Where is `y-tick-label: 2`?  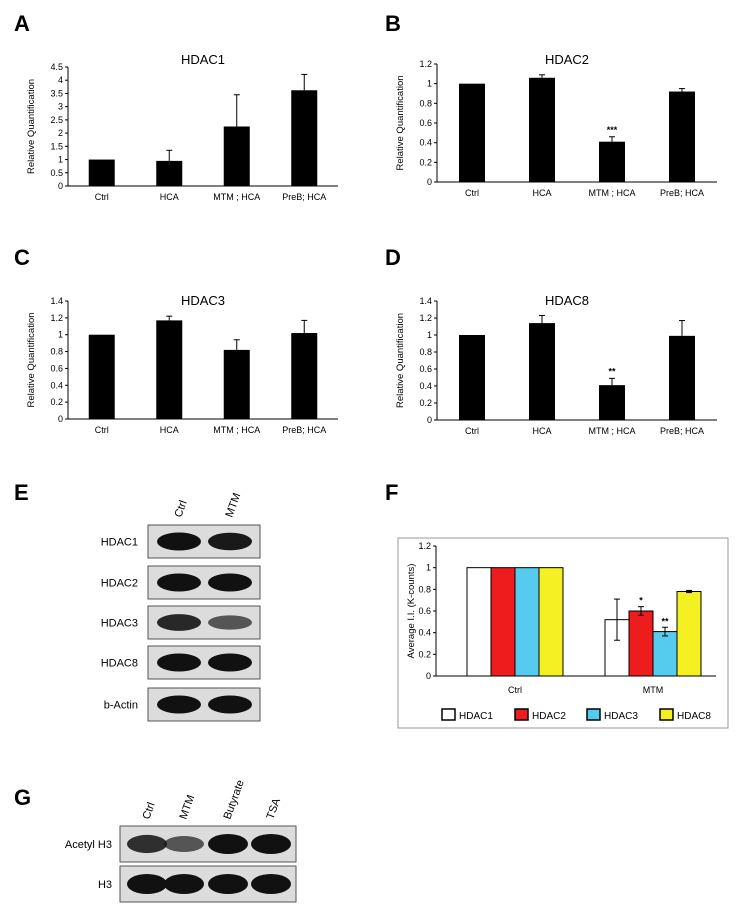 y-tick-label: 2 is located at coordinates (60, 133).